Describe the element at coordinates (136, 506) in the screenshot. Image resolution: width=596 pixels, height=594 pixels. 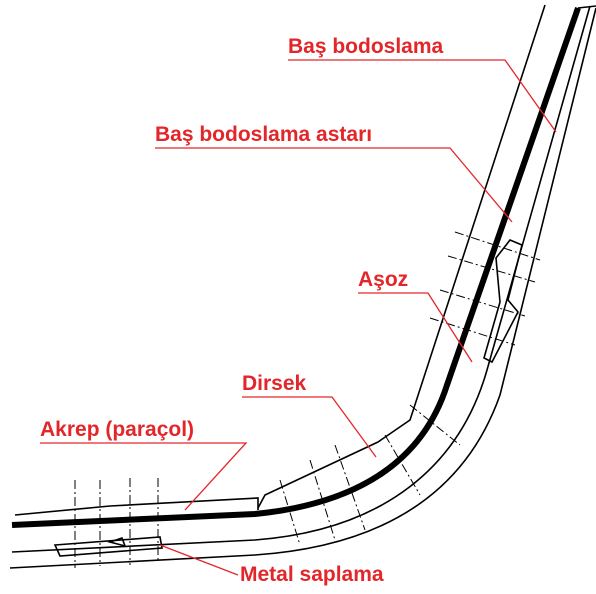
I see `keel-plate-edge` at that location.